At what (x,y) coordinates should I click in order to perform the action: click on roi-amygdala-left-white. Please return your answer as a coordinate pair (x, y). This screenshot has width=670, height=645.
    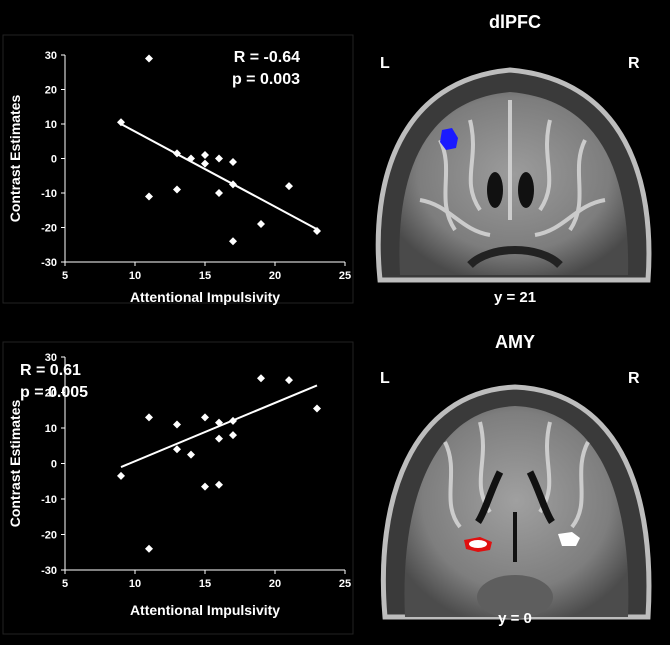
    Looking at the image, I should click on (478, 544).